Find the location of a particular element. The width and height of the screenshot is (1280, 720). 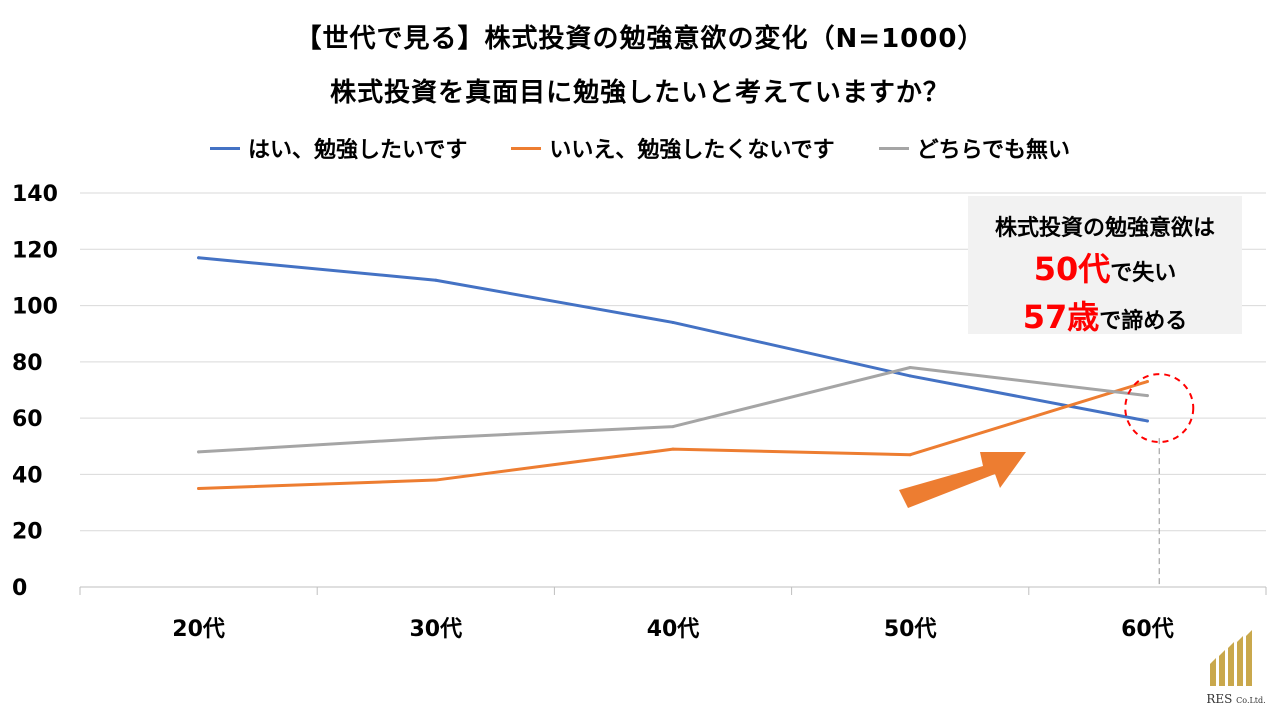

logo-text: RES Co.Ltd. is located at coordinates (1236, 699).